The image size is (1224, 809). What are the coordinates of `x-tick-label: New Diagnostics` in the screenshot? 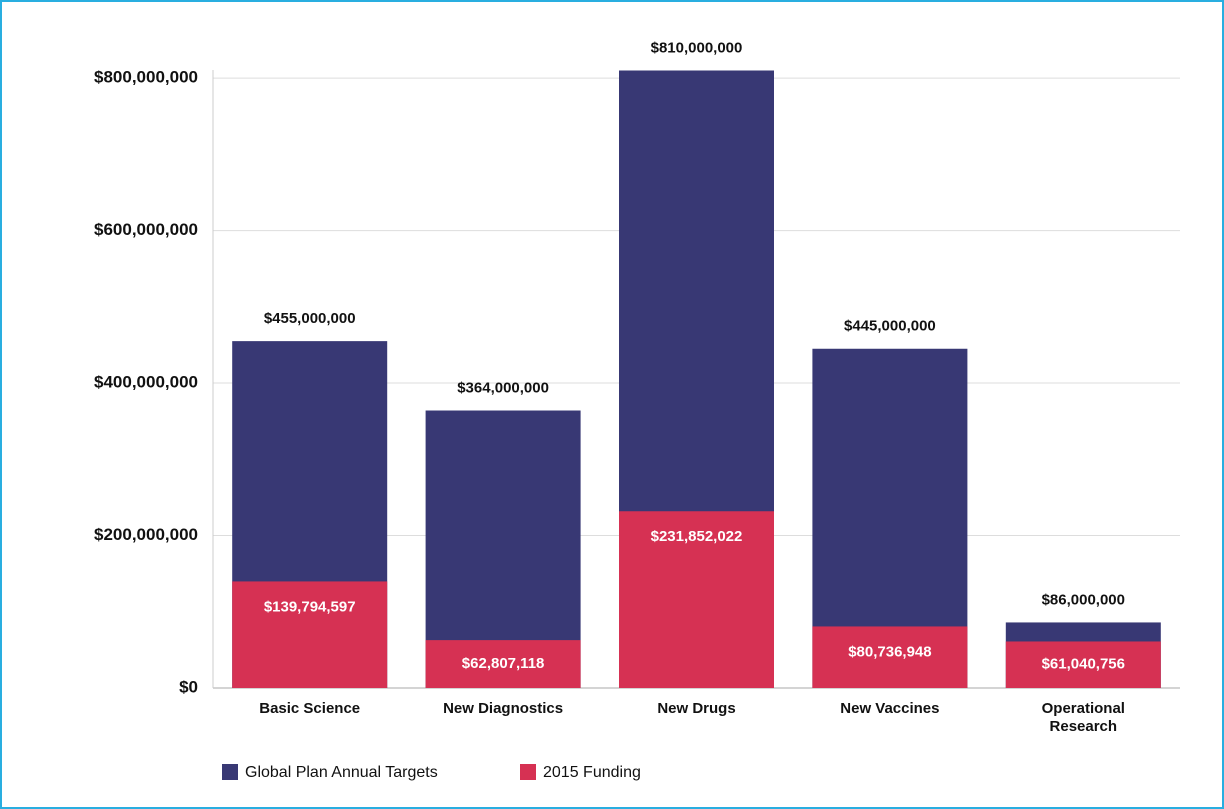 It's located at (503, 708).